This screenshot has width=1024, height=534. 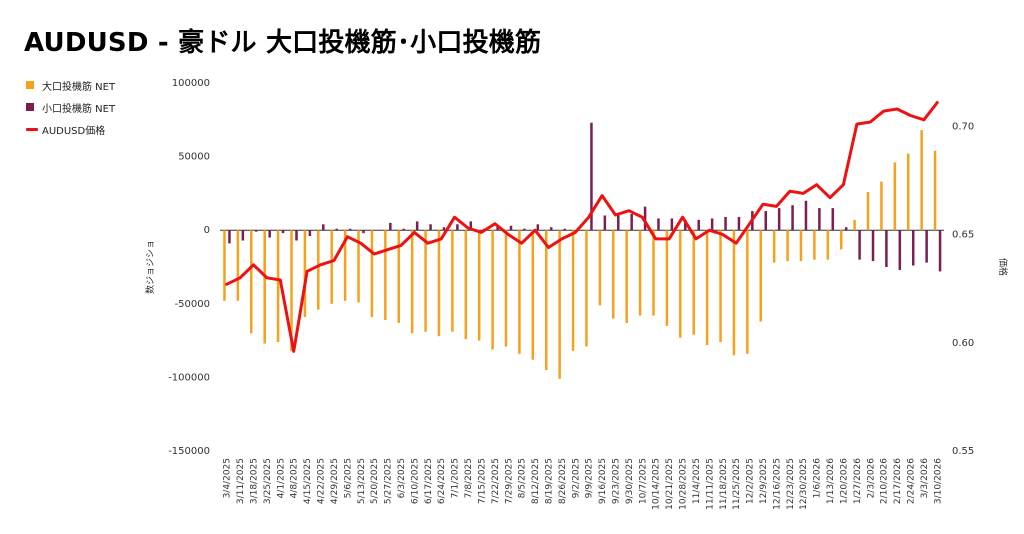 I want to click on x-tick-label: 3/25/2025, so click(x=268, y=481).